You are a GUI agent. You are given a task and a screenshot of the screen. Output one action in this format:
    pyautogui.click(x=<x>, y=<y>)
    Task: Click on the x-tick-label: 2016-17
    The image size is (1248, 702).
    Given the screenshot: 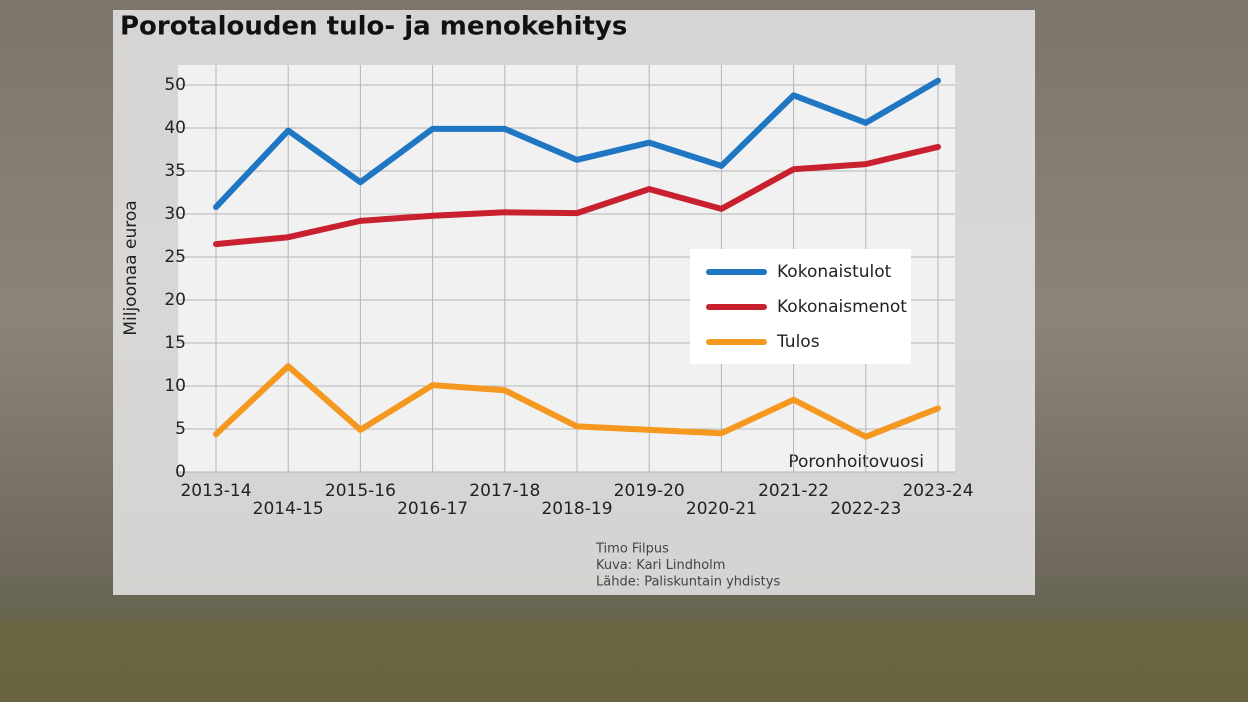 What is the action you would take?
    pyautogui.click(x=432, y=509)
    